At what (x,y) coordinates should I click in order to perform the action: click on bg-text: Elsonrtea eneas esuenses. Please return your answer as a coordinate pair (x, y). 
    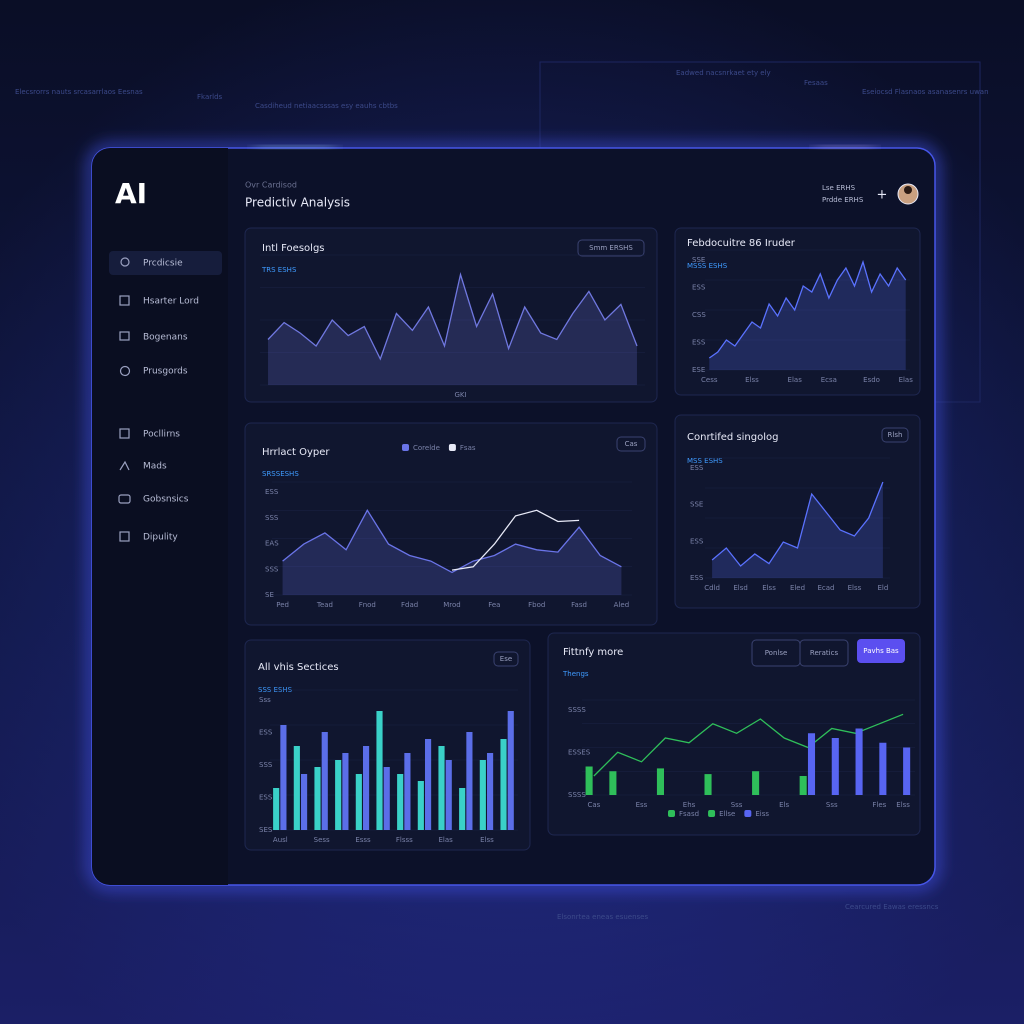
    Looking at the image, I should click on (602, 917).